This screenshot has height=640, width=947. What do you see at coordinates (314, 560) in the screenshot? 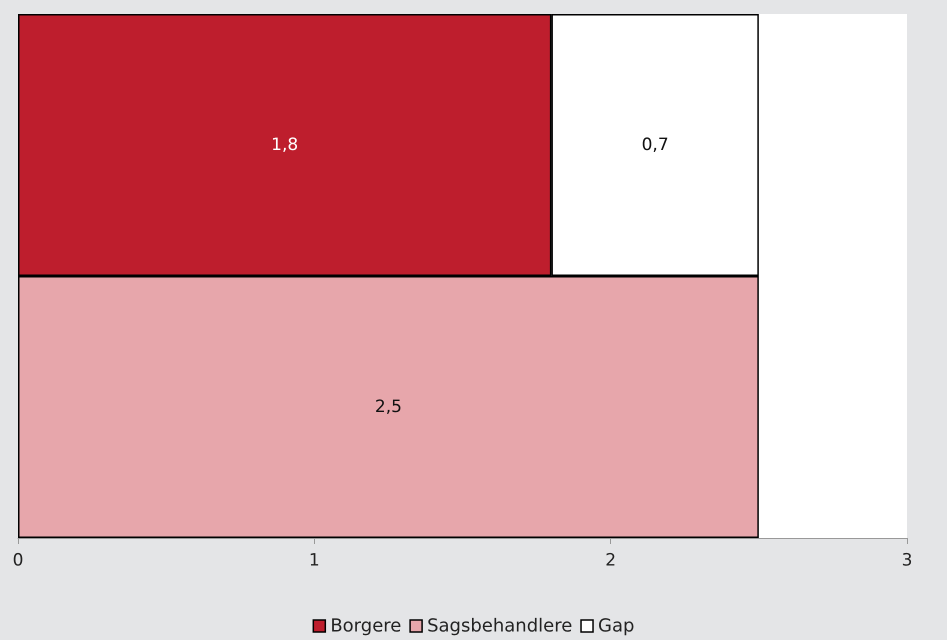
I see `x-tick-label: 1` at bounding box center [314, 560].